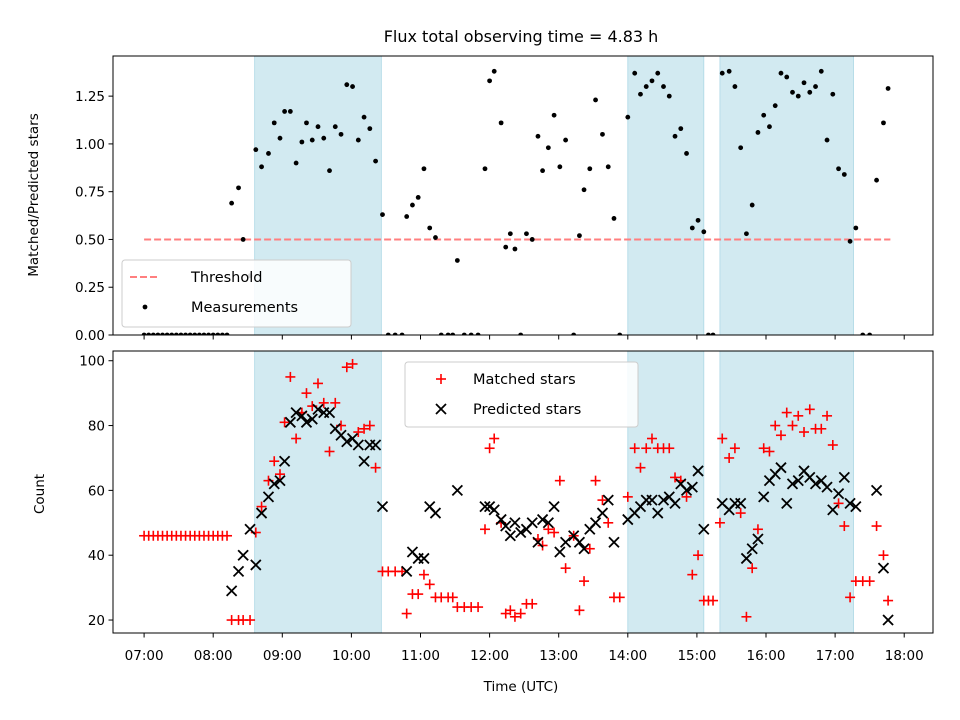 The image size is (960, 720). I want to click on legend-box, so click(521, 394).